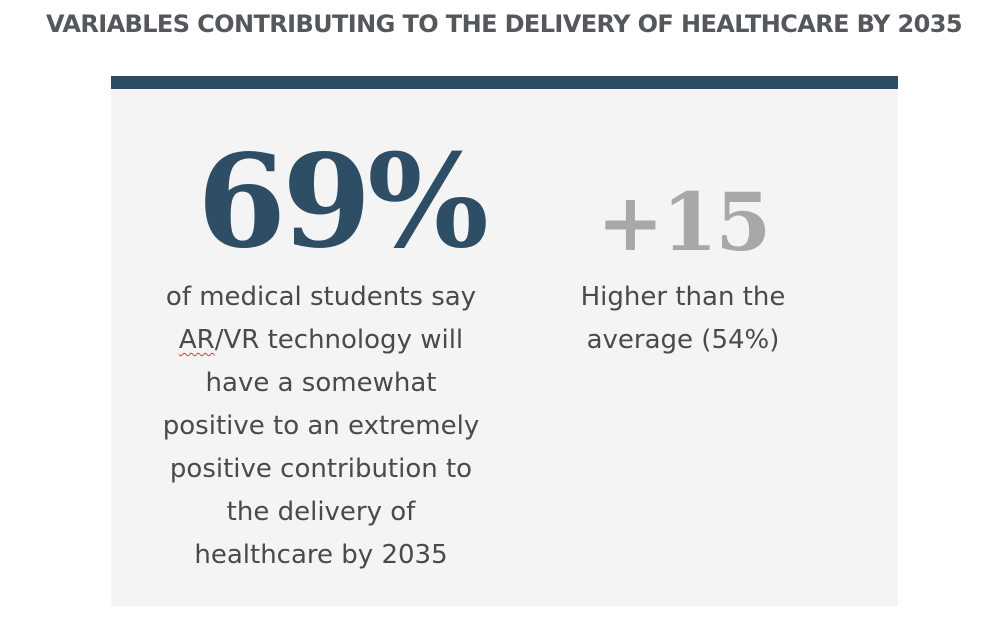  I want to click on description-line: positive to an extremely, so click(321, 426).